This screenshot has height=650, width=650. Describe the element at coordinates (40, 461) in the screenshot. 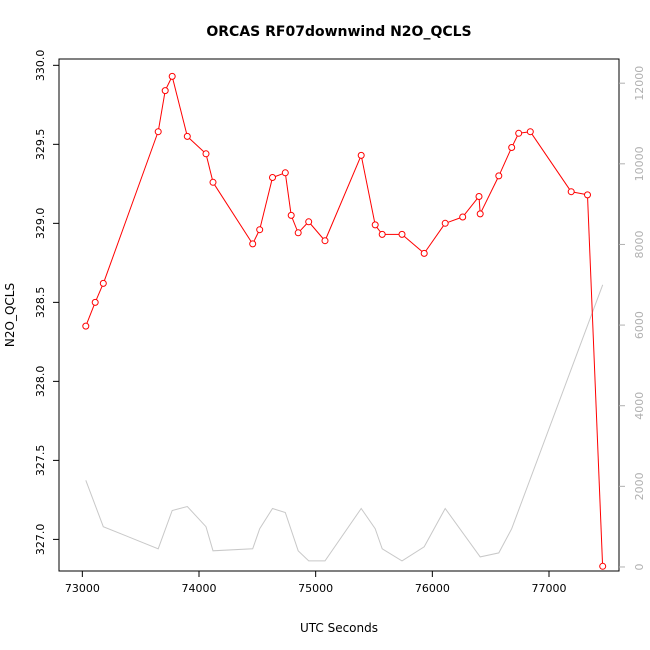

I see `y-tick-label: 327.5` at that location.